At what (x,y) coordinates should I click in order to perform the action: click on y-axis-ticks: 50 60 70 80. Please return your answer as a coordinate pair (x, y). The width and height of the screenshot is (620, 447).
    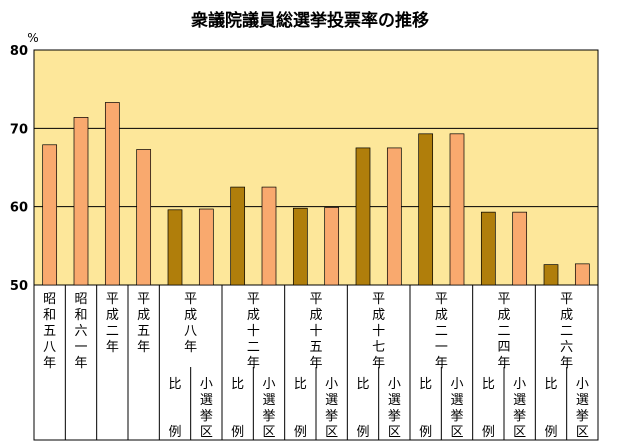
    Looking at the image, I should click on (19, 169).